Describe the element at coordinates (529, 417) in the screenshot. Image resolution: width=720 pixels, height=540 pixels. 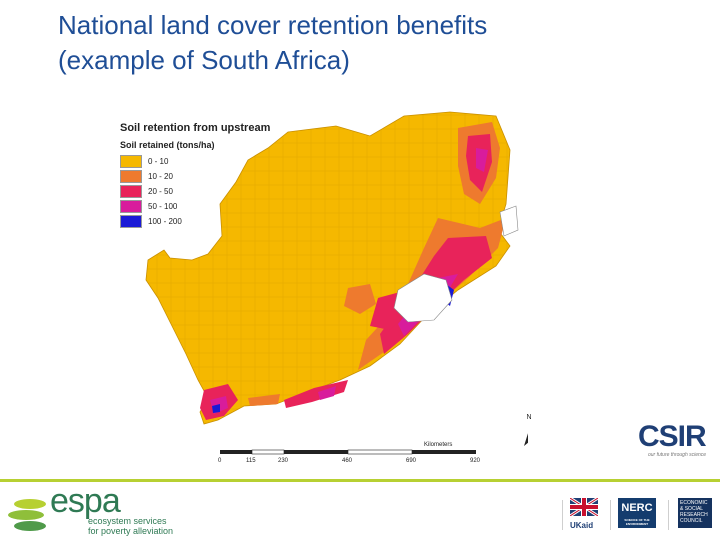
I see `north-label: N` at that location.